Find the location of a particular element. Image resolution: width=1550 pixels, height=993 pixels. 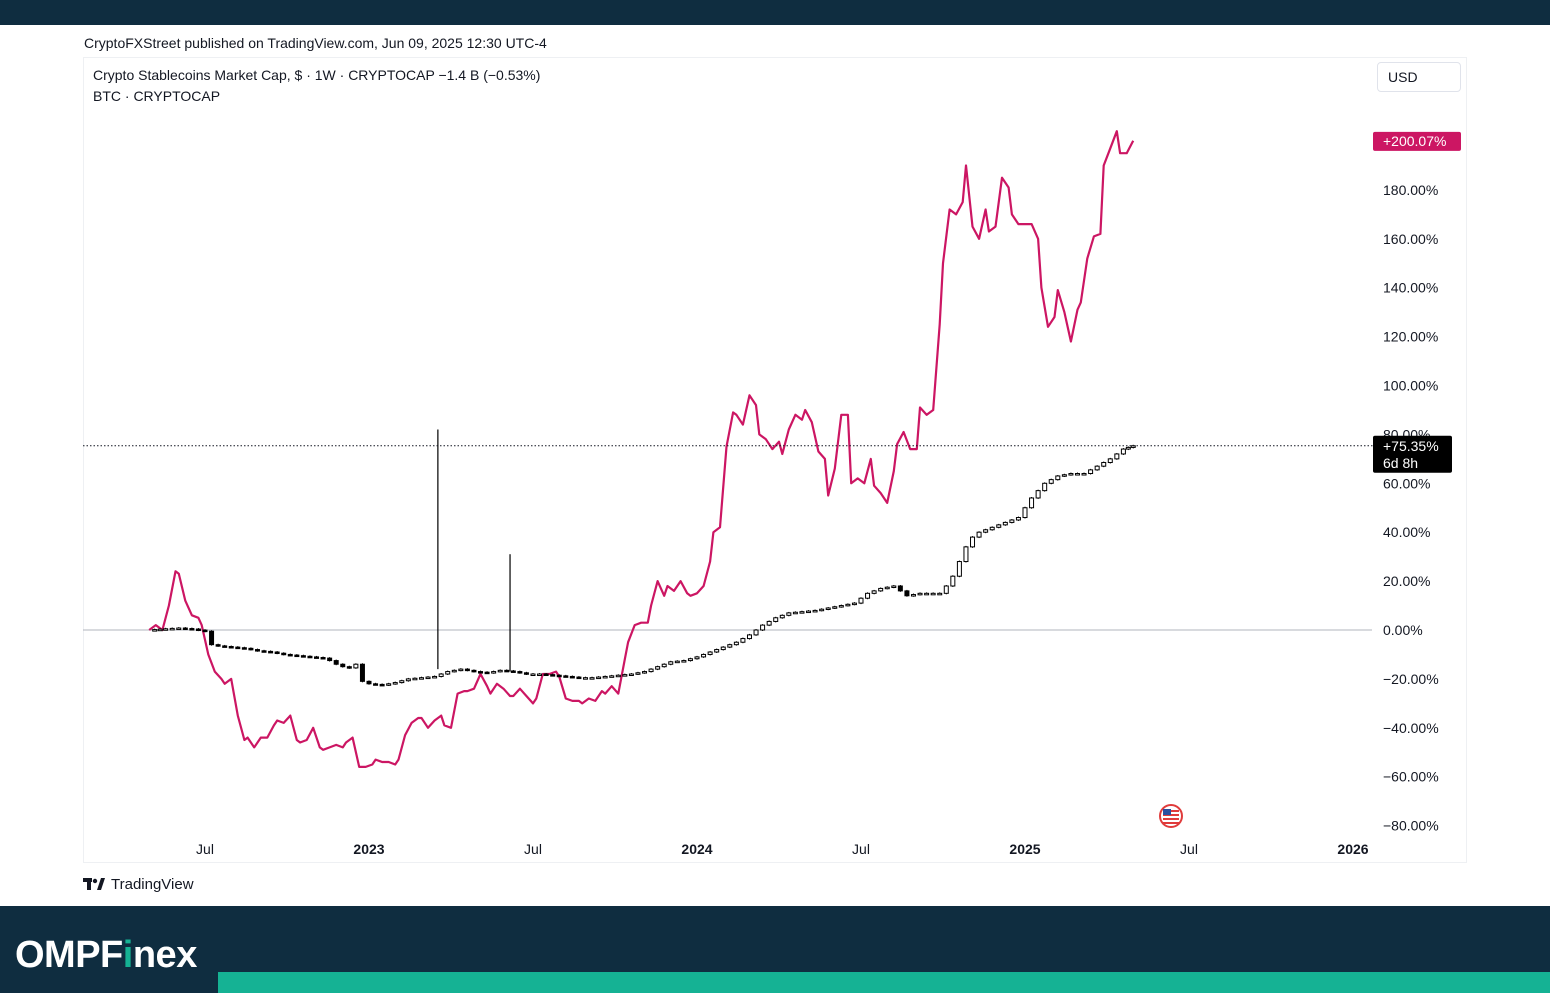

currency-selector: USD is located at coordinates (1419, 77).